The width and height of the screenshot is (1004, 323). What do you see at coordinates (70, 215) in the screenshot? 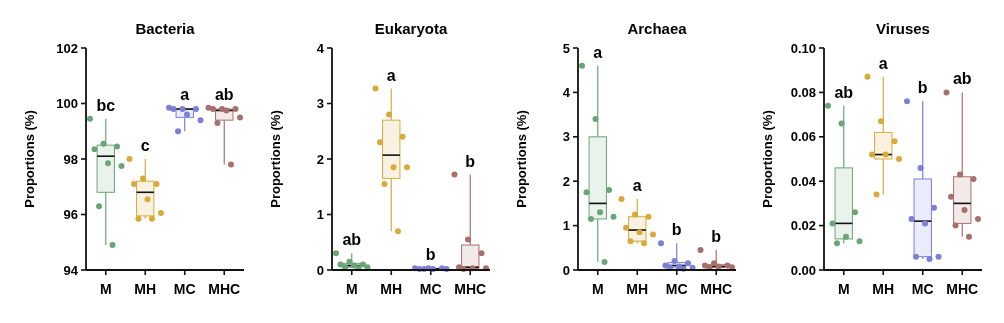
I see `y-tick-label: 96` at bounding box center [70, 215].